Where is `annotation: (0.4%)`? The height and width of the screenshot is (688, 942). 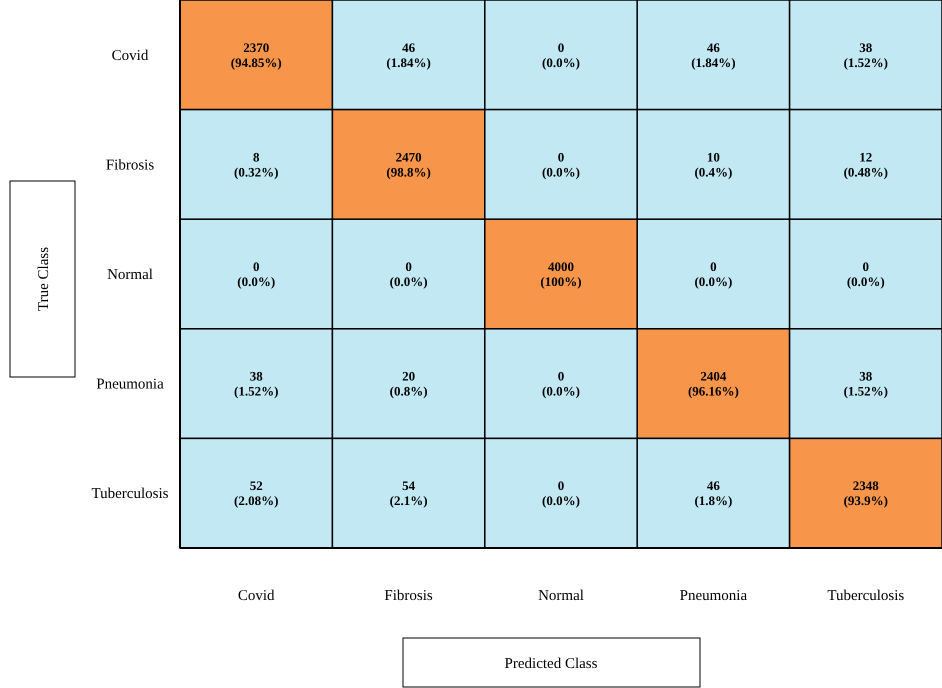
annotation: (0.4%) is located at coordinates (713, 172).